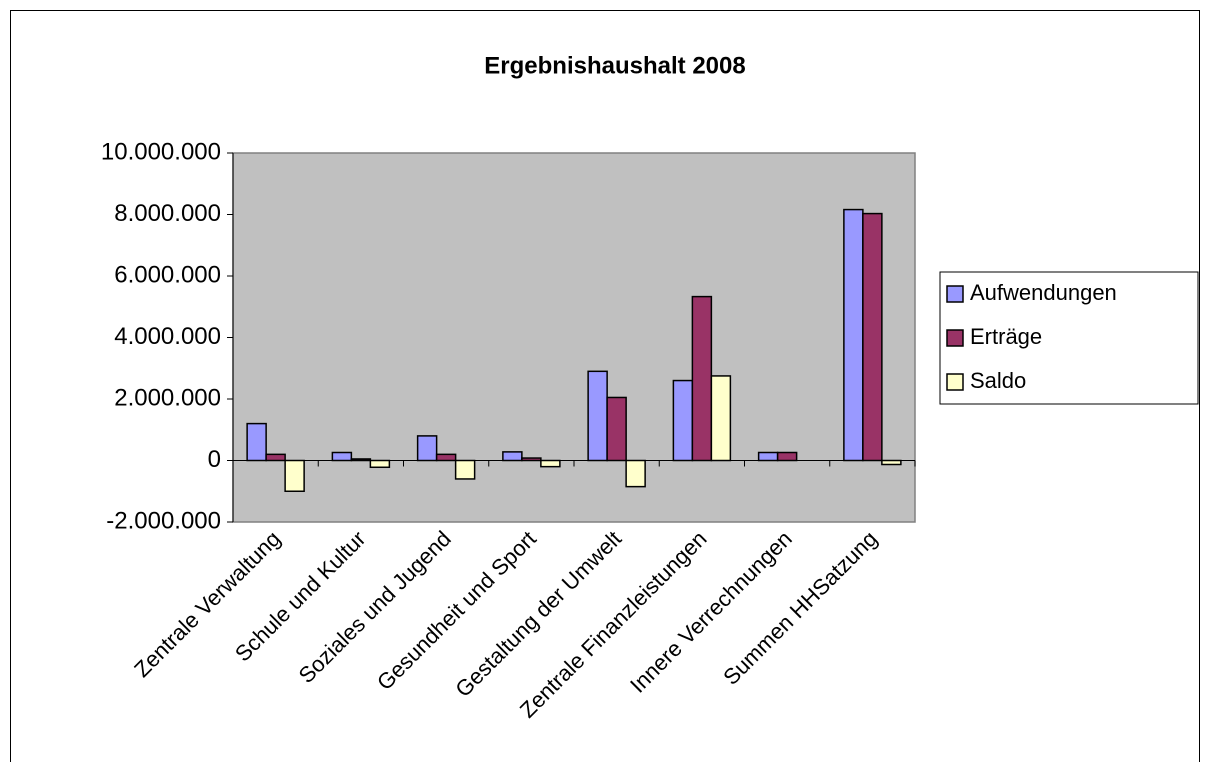 The height and width of the screenshot is (762, 1205). What do you see at coordinates (614, 65) in the screenshot?
I see `chart-title: Ergebnishaushalt 2008` at bounding box center [614, 65].